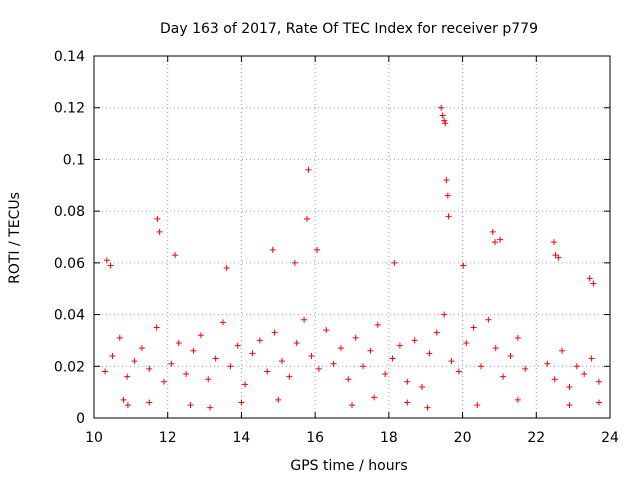  I want to click on x-axis-label: GPS time / hours, so click(348, 466).